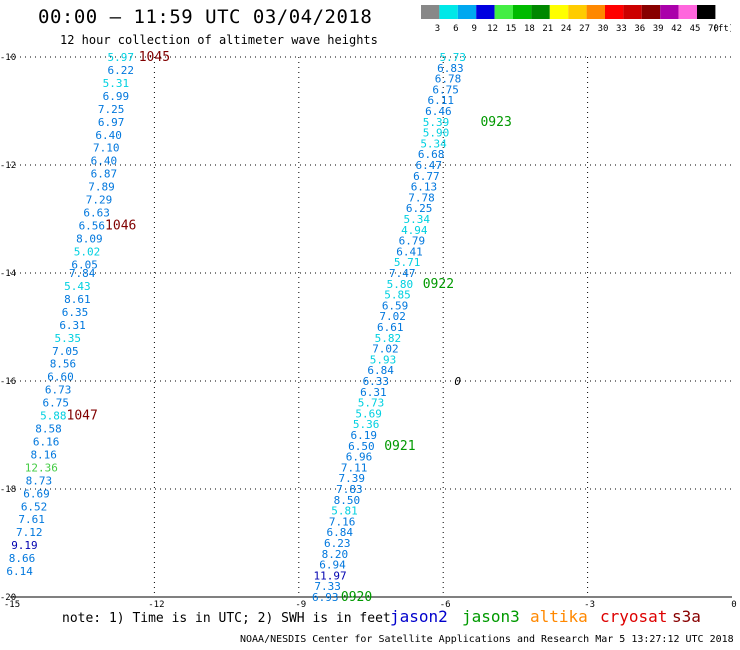 Image resolution: width=740 pixels, height=650 pixels. Describe the element at coordinates (111, 122) in the screenshot. I see `wave-height-value: 6.97` at that location.